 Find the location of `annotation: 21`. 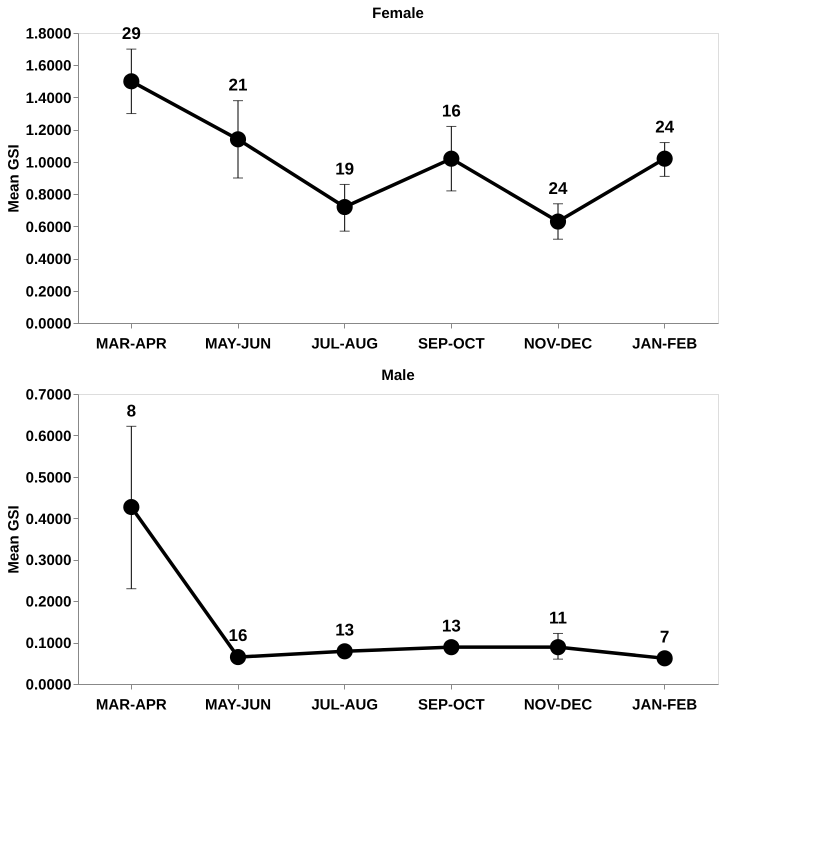

annotation: 21 is located at coordinates (238, 85).